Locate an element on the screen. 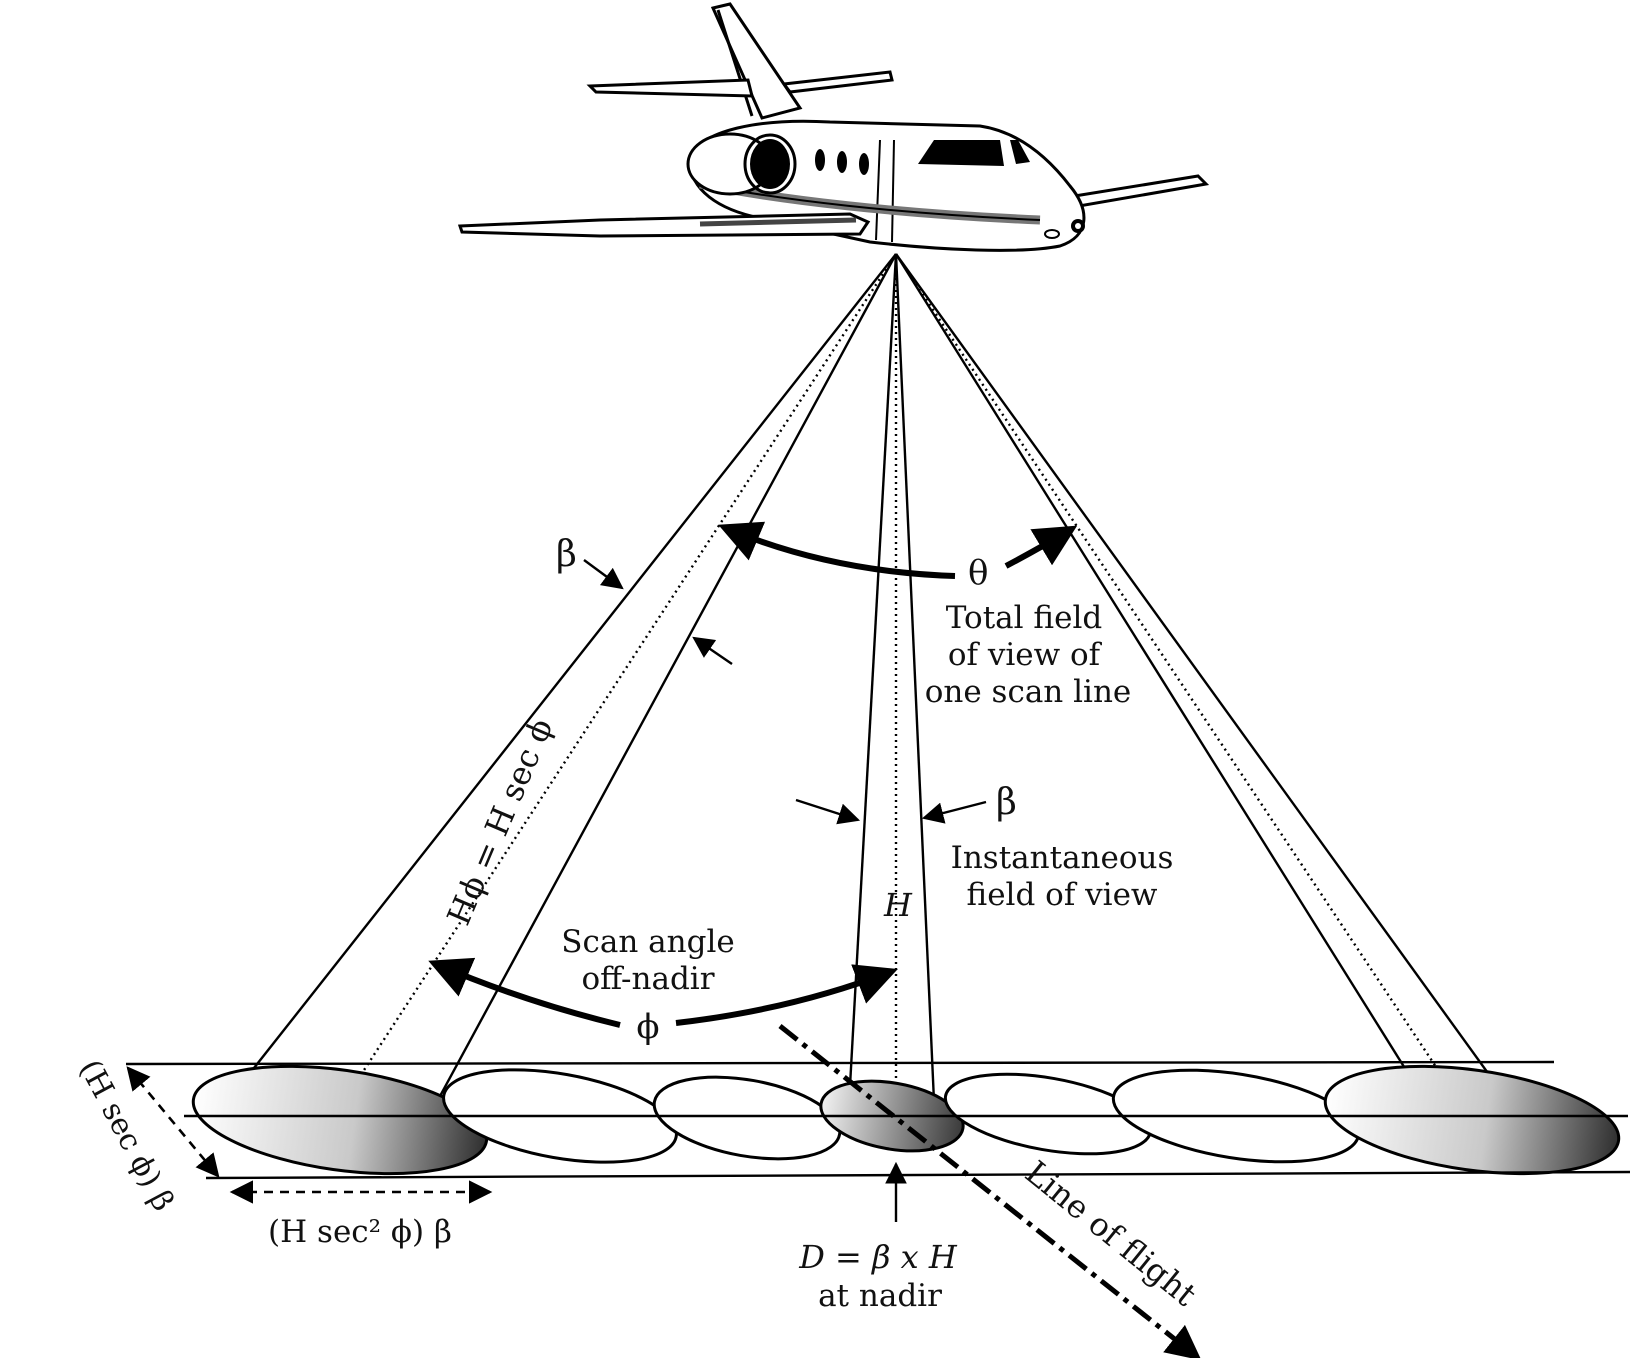  beta-pointer-nadir-left is located at coordinates (828, 811).